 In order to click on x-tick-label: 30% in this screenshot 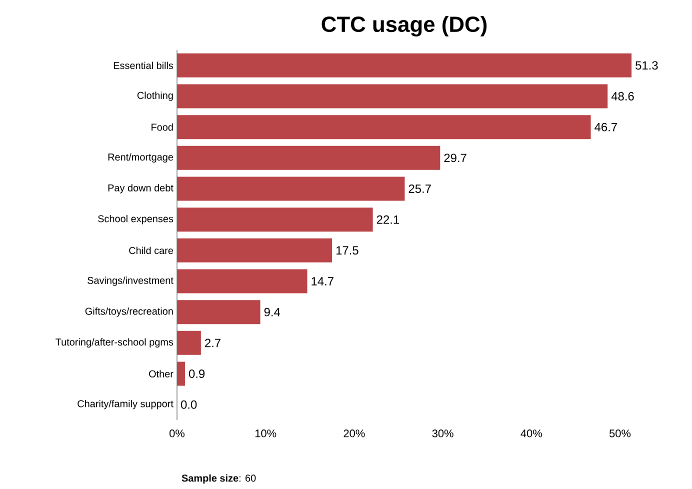, I will do `click(443, 434)`.